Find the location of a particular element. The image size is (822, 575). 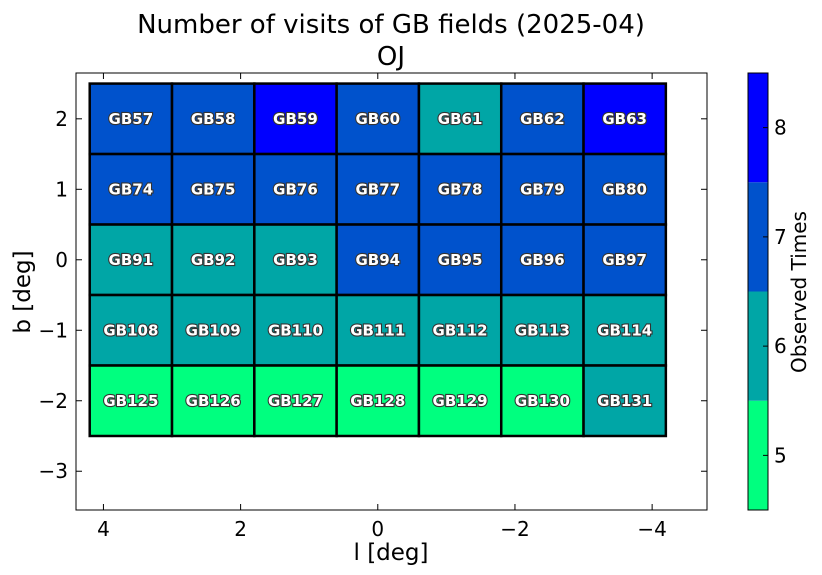

cell-label: GB131 is located at coordinates (624, 401).